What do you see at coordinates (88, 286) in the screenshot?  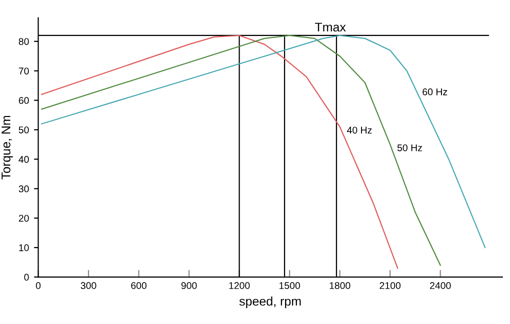 I see `x-tick-label: 300` at bounding box center [88, 286].